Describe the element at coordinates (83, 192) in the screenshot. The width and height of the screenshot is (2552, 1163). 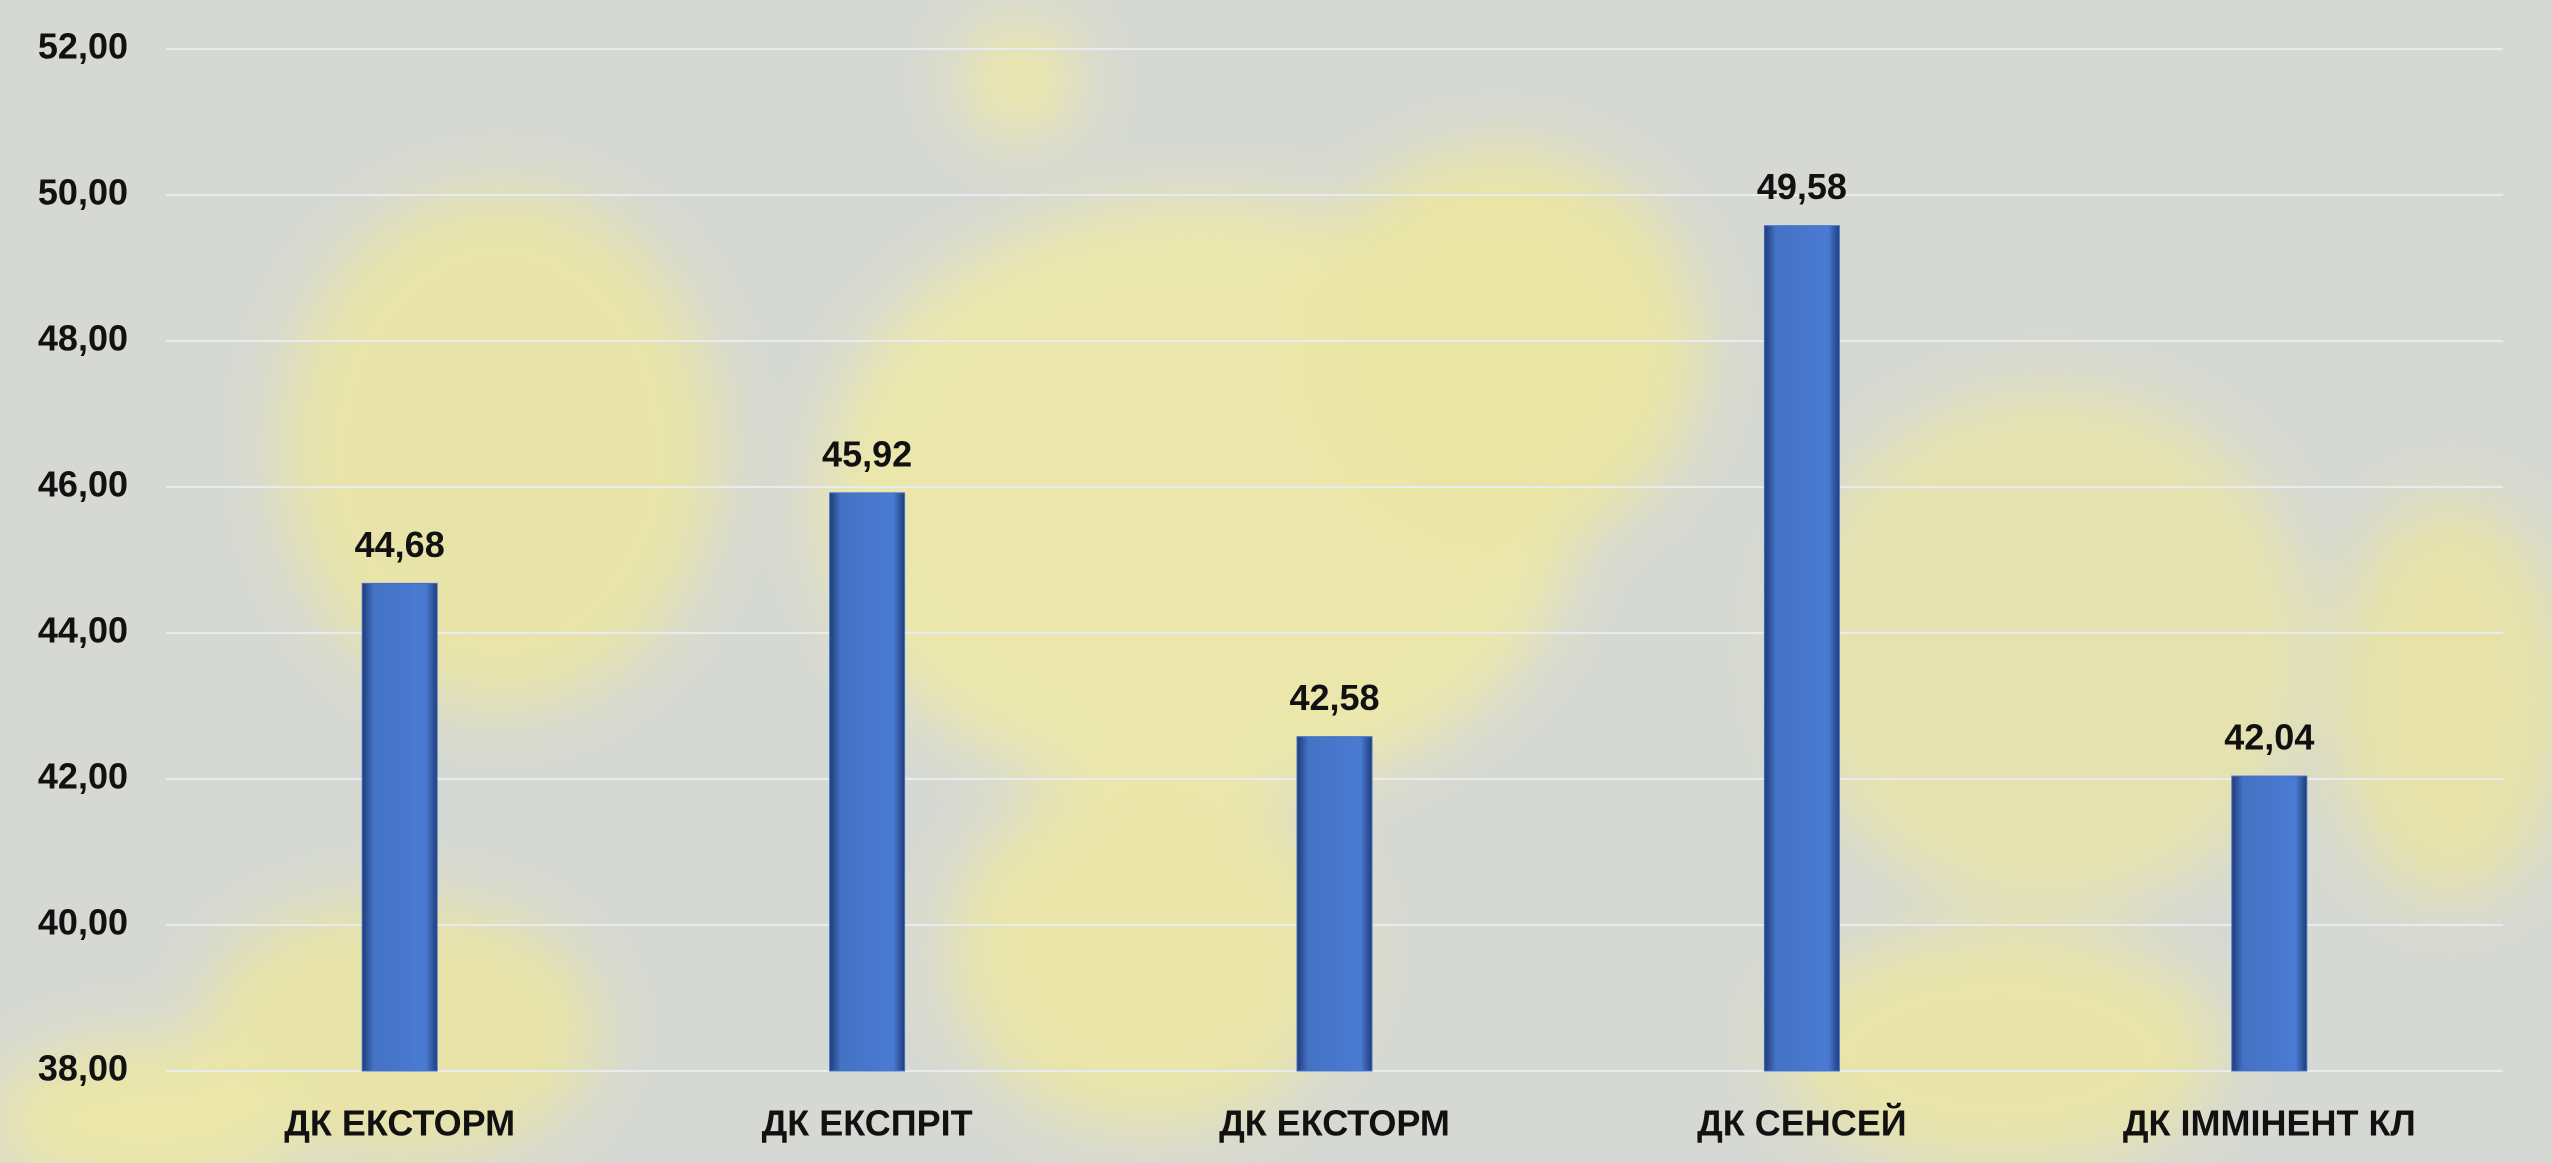
I see `y-tick-label: 50,00` at that location.